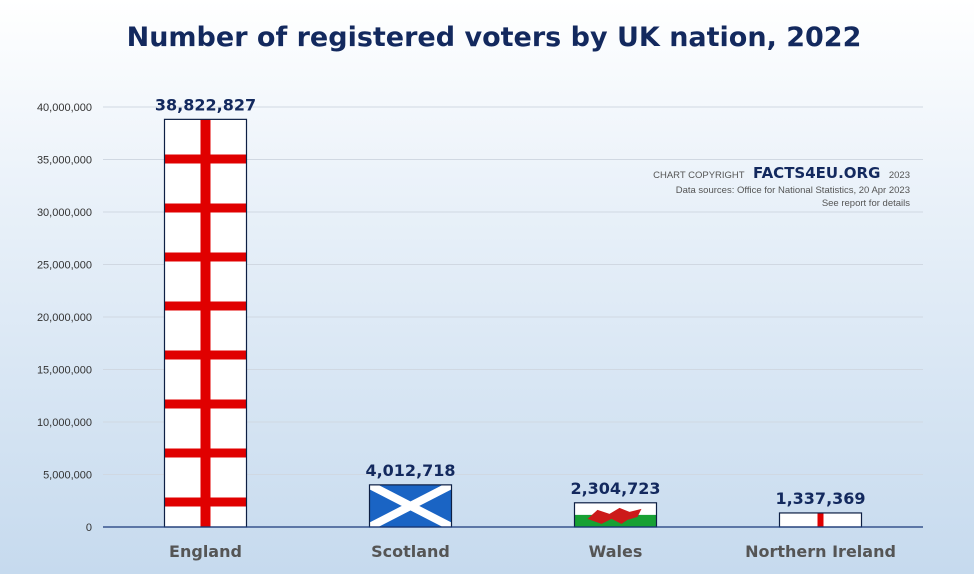  What do you see at coordinates (64, 423) in the screenshot?
I see `y-tick-label: 10,000,000` at bounding box center [64, 423].